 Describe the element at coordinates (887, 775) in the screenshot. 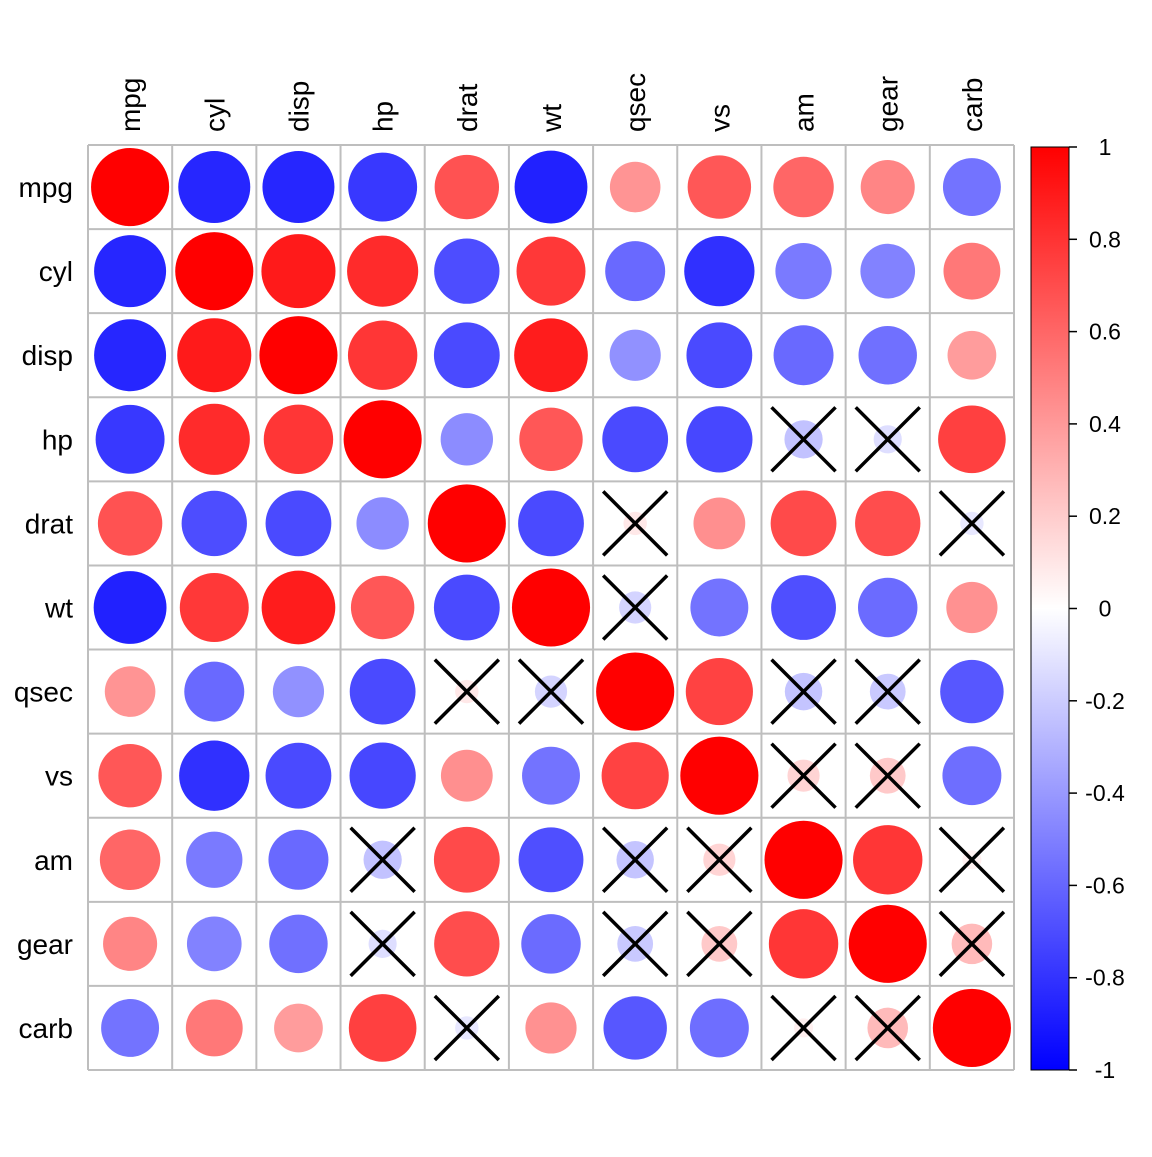

I see `insignificant-cross-vs-gear` at that location.